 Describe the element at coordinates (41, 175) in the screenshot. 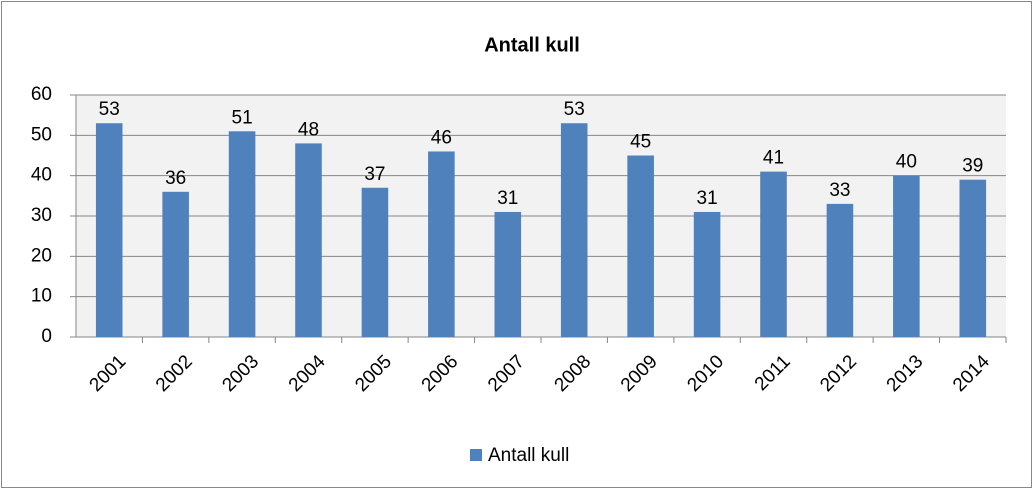

I see `y-tick-label: 40` at that location.